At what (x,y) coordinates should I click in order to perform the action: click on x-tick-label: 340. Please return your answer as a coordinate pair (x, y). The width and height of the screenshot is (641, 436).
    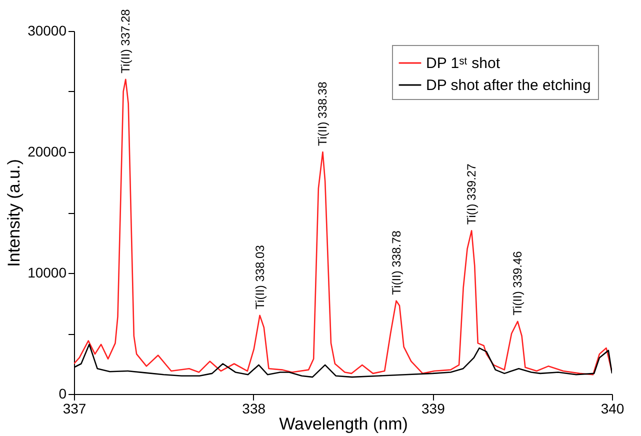
    Looking at the image, I should click on (612, 408).